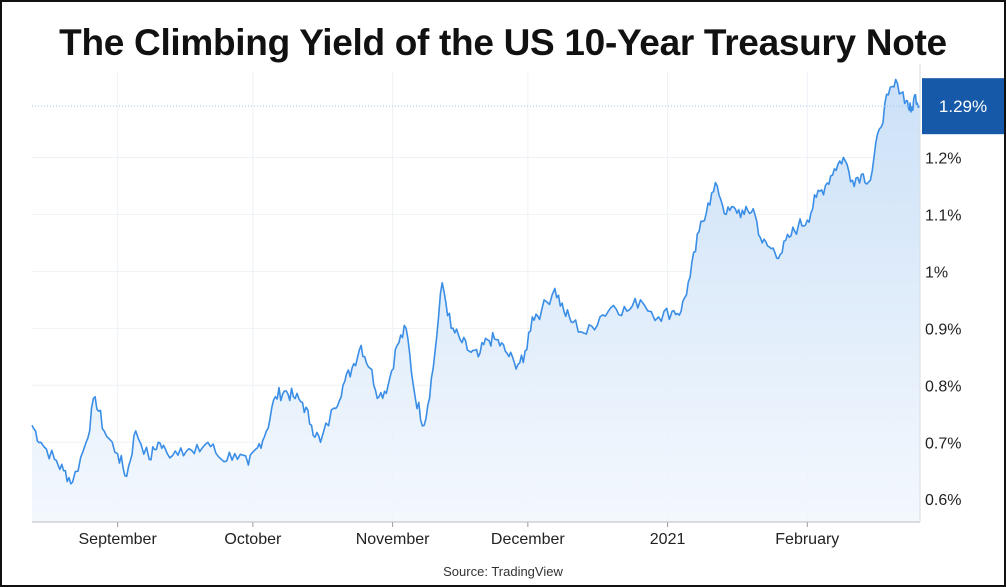  I want to click on last-value-label: 1.29%, so click(963, 106).